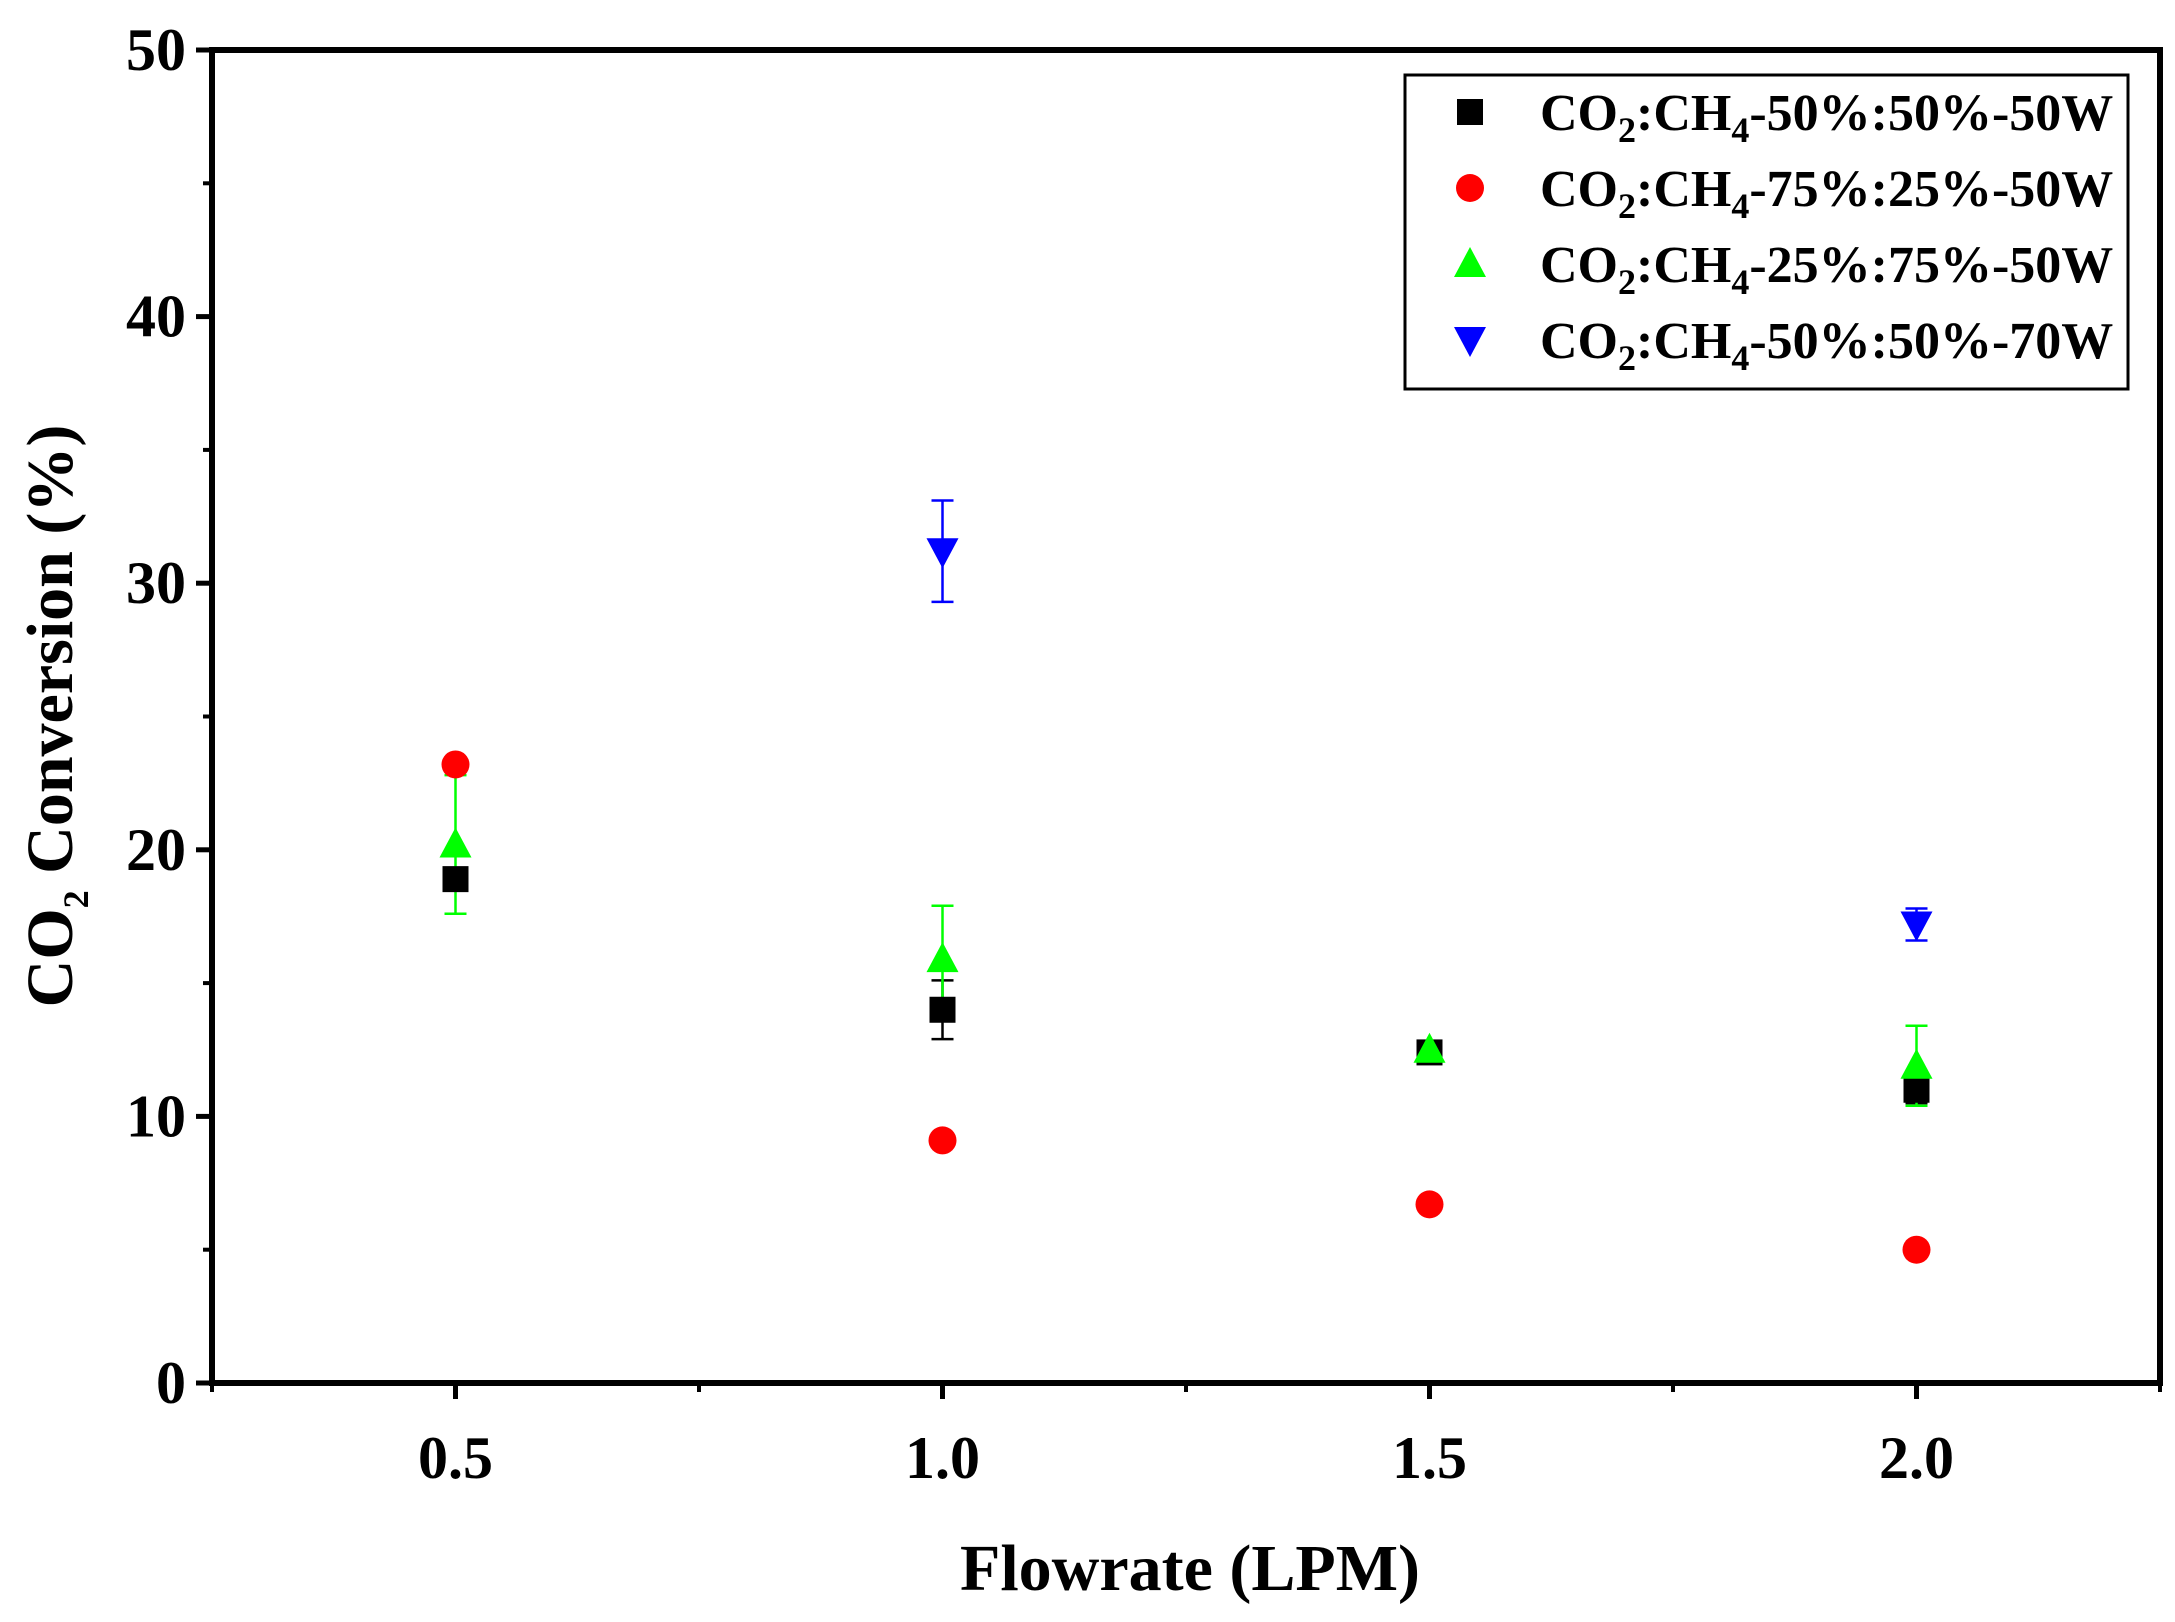 This screenshot has height=1622, width=2175. What do you see at coordinates (171, 1383) in the screenshot?
I see `y-tick-label: 0` at bounding box center [171, 1383].